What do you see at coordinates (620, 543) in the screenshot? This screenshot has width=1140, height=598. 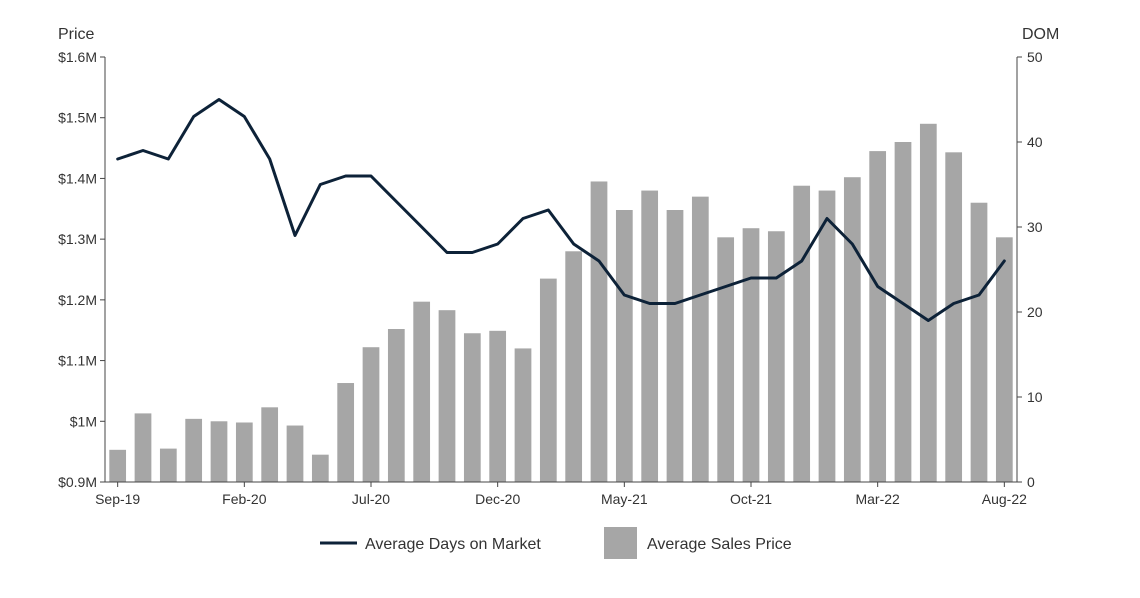 I see `legend-square-swatch` at bounding box center [620, 543].